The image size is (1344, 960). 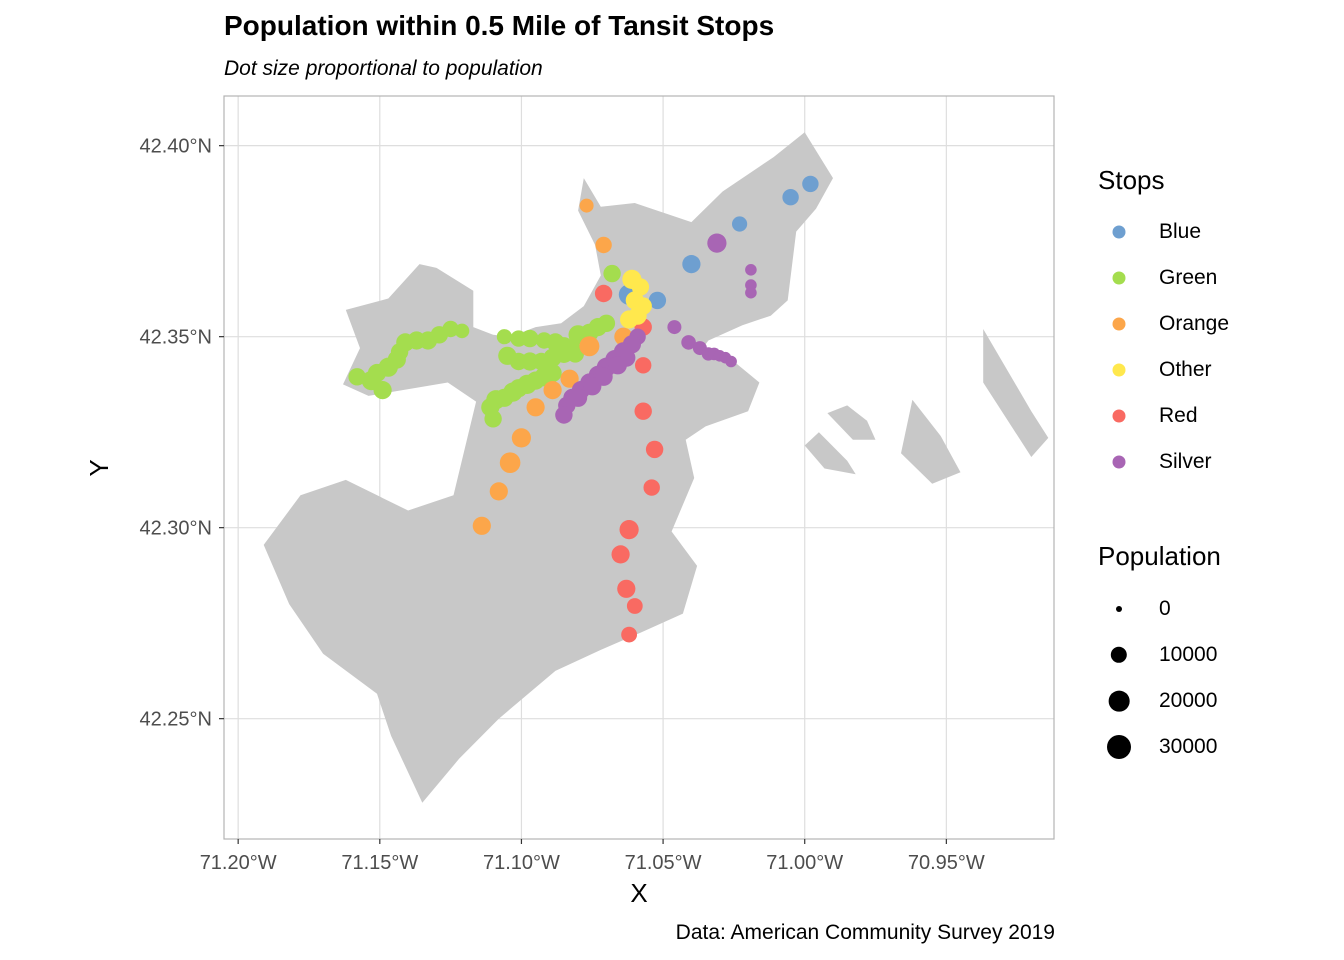 I want to click on y-tick-label: 42.30°N, so click(x=176, y=529).